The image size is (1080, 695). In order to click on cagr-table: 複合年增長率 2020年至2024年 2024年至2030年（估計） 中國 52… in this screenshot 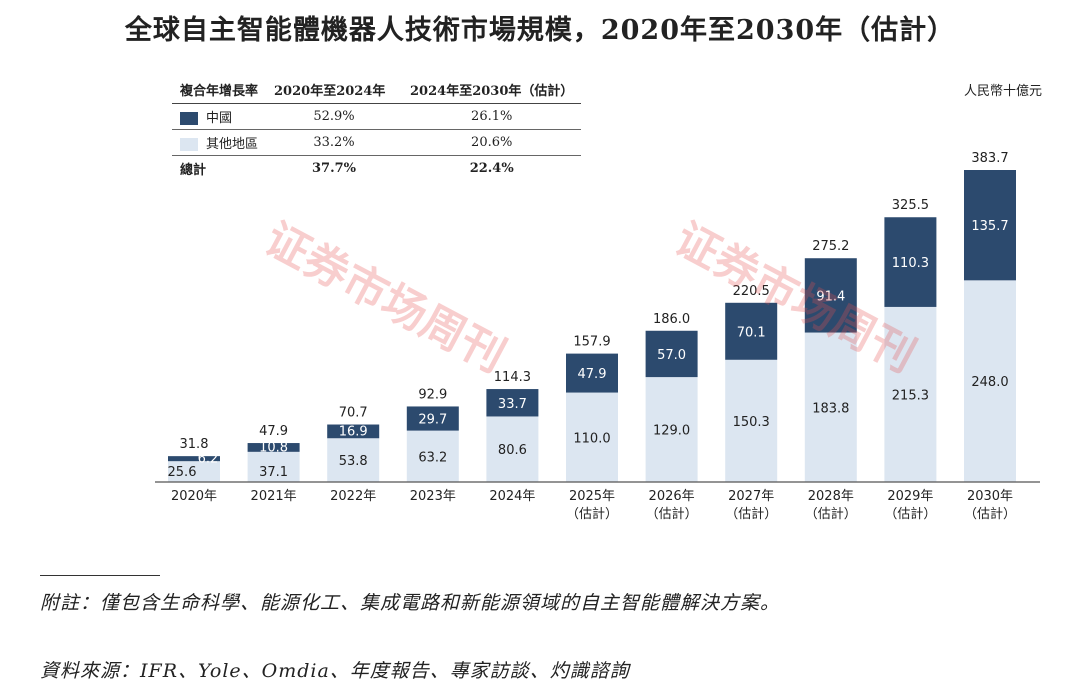, I will do `click(377, 130)`.